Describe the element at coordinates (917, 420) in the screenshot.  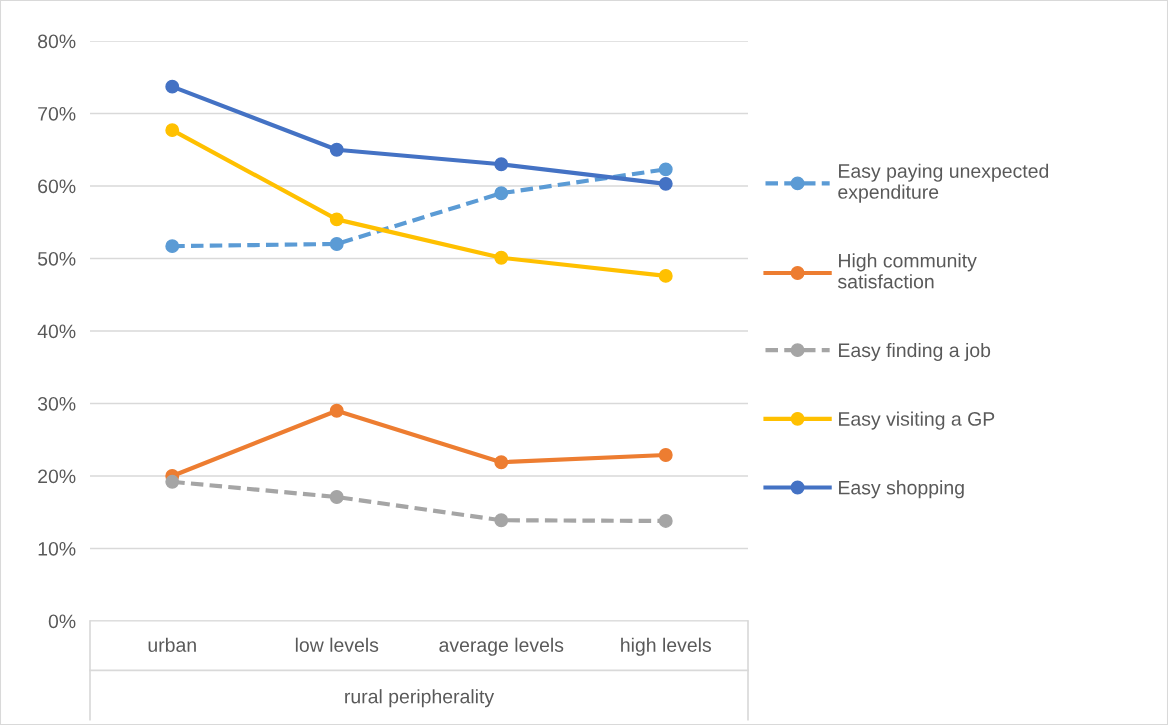
I see `legend-label: Easy visiting a GP` at that location.